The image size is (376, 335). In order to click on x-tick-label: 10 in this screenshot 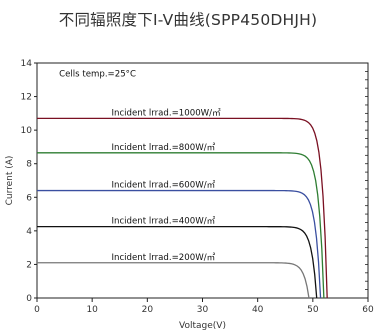, I will do `click(92, 310)`.